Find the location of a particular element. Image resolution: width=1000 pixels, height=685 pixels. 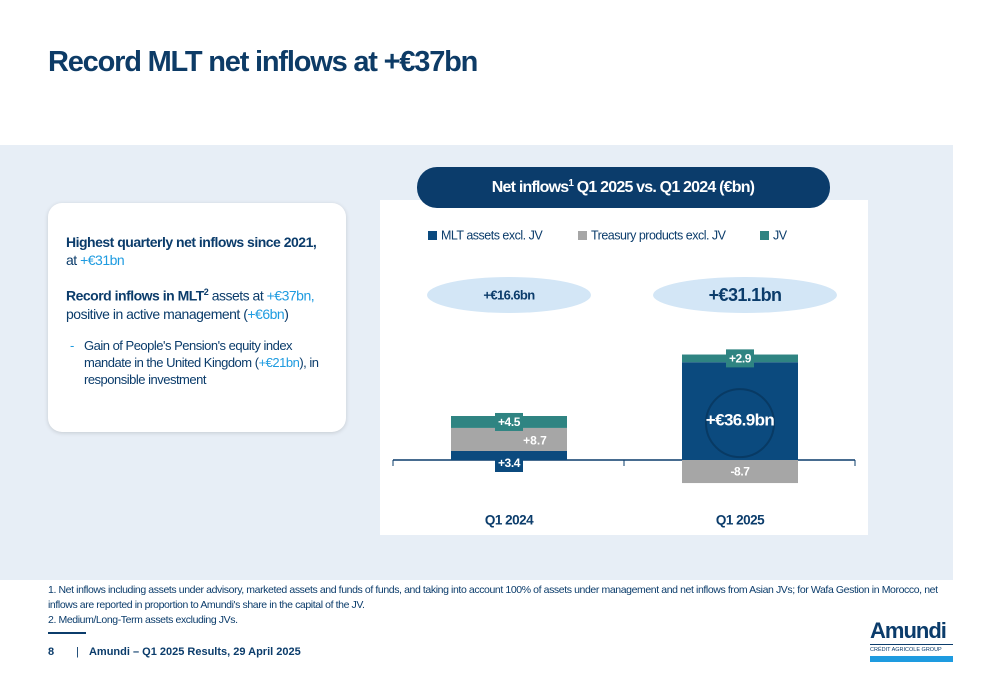

data-label: -8.7 is located at coordinates (740, 472).